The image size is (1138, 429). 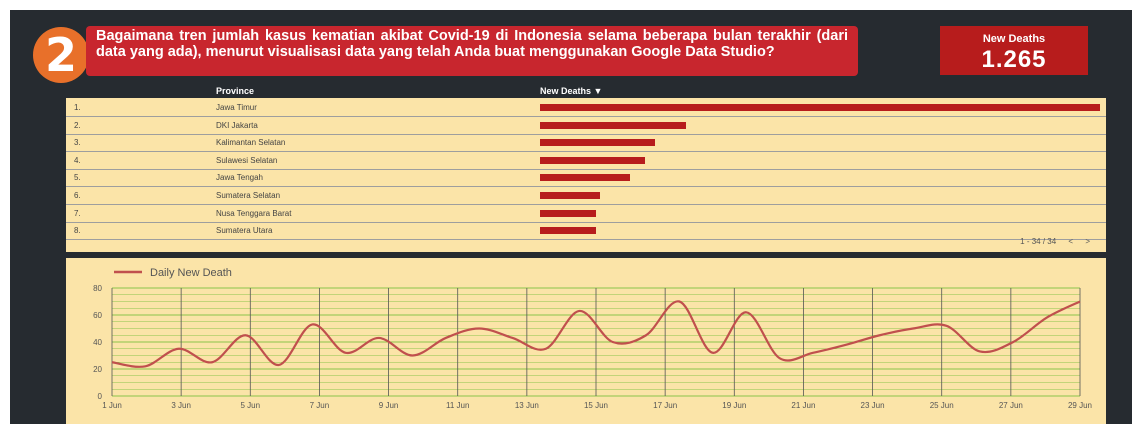 I want to click on pagination-range: 1 - 34 / 34, so click(x=1038, y=241).